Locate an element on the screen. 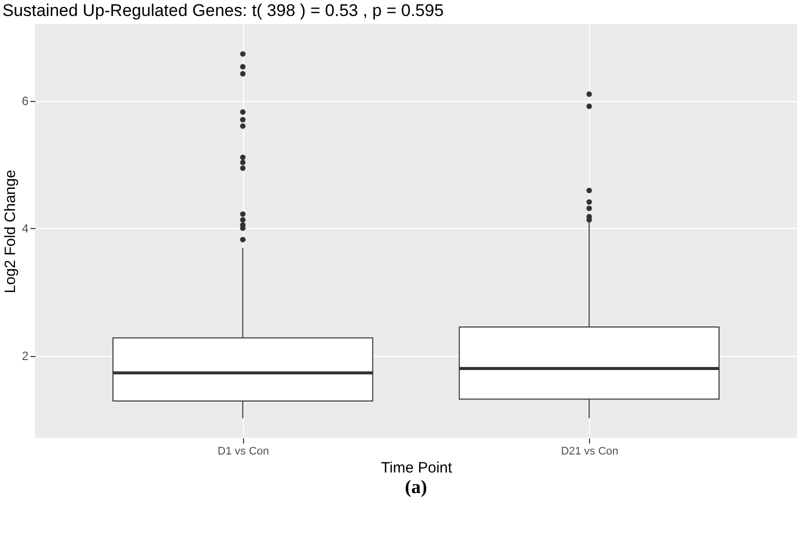  x-tick-label: D1 vs Con is located at coordinates (243, 452).